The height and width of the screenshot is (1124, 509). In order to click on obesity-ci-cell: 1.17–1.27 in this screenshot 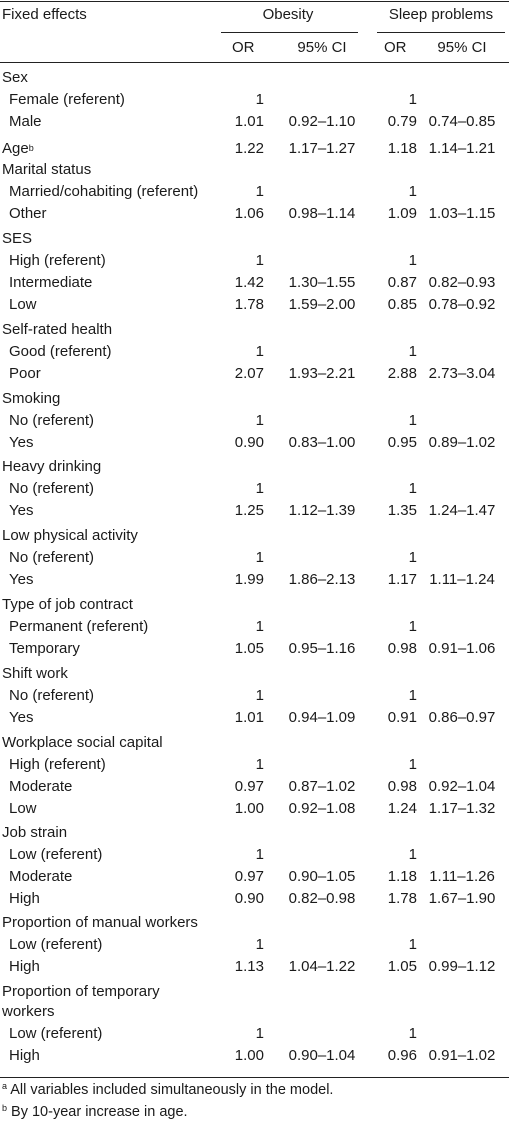, I will do `click(322, 148)`.